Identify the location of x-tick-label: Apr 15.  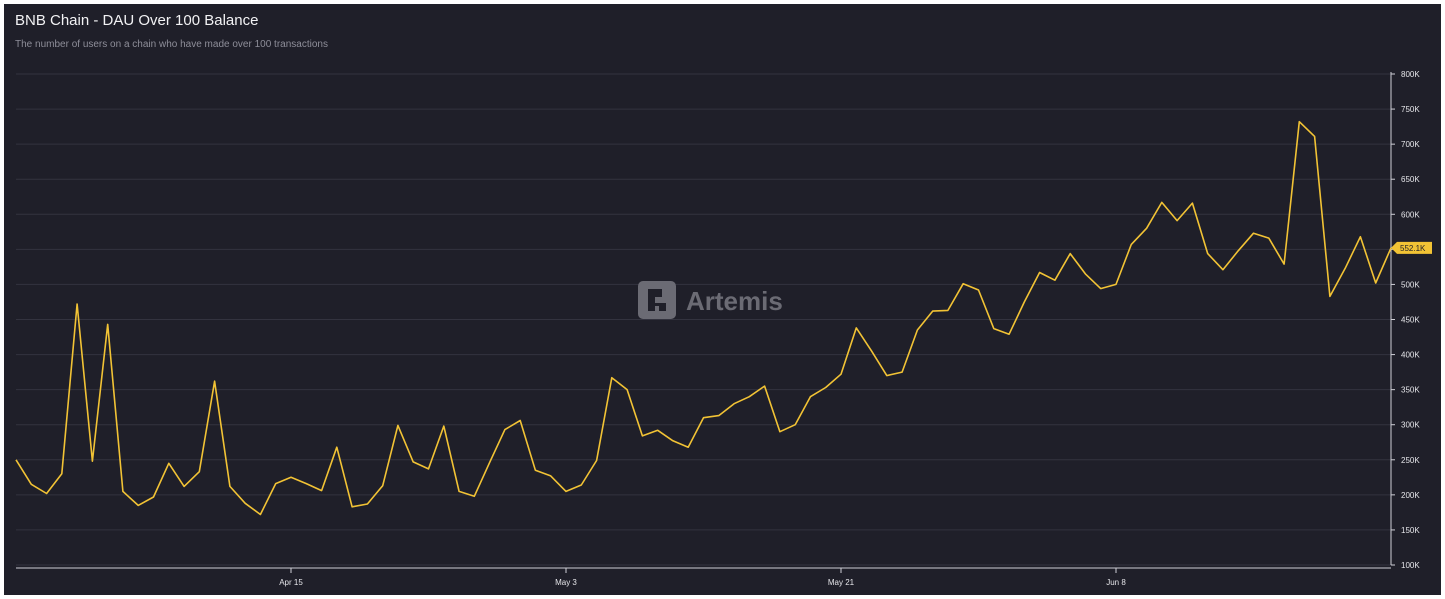
(291, 582).